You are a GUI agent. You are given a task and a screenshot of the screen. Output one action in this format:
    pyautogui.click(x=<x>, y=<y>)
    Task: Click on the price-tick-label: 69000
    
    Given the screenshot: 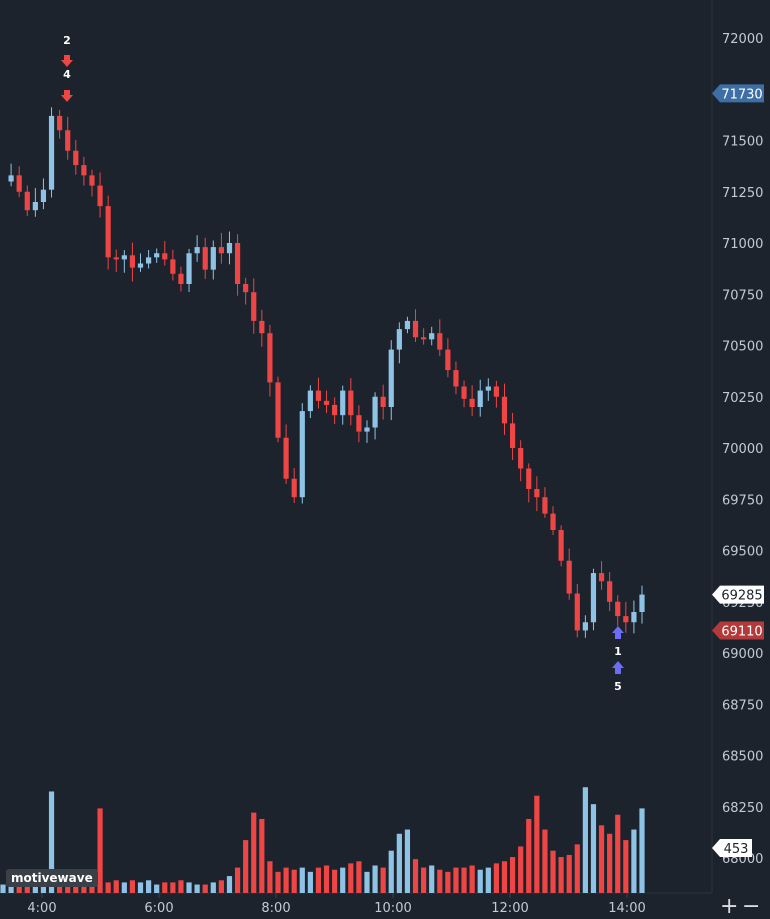 What is the action you would take?
    pyautogui.click(x=742, y=654)
    